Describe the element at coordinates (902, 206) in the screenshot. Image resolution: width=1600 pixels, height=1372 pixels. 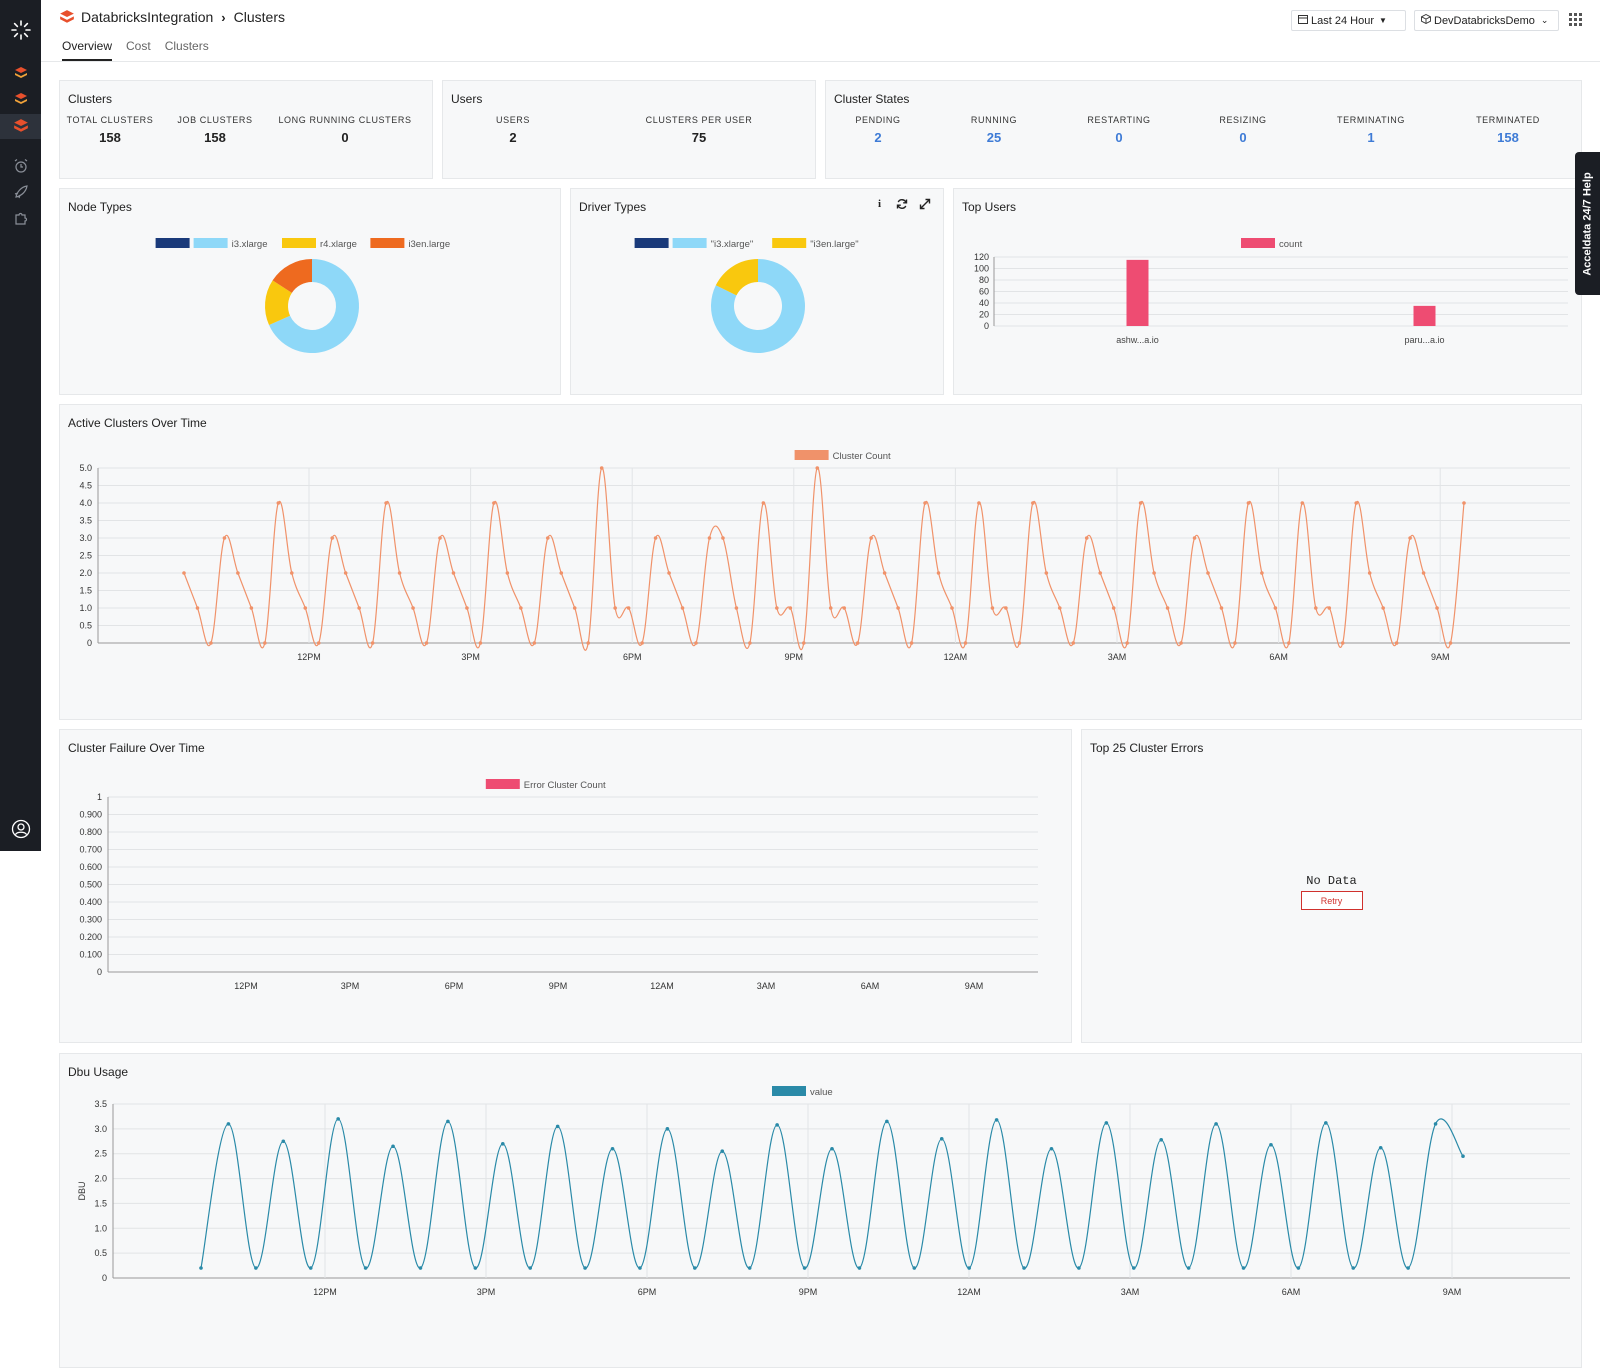
I see `refresh-icon` at that location.